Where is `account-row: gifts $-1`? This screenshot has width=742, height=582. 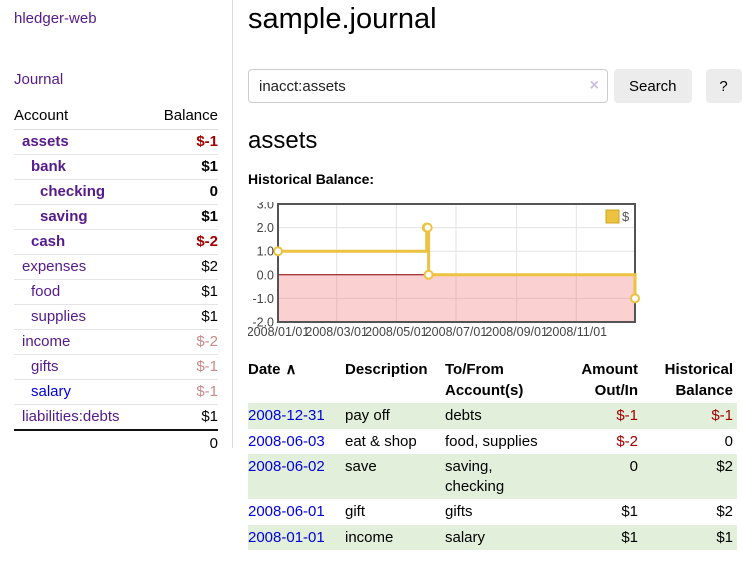
account-row: gifts $-1 is located at coordinates (116, 367).